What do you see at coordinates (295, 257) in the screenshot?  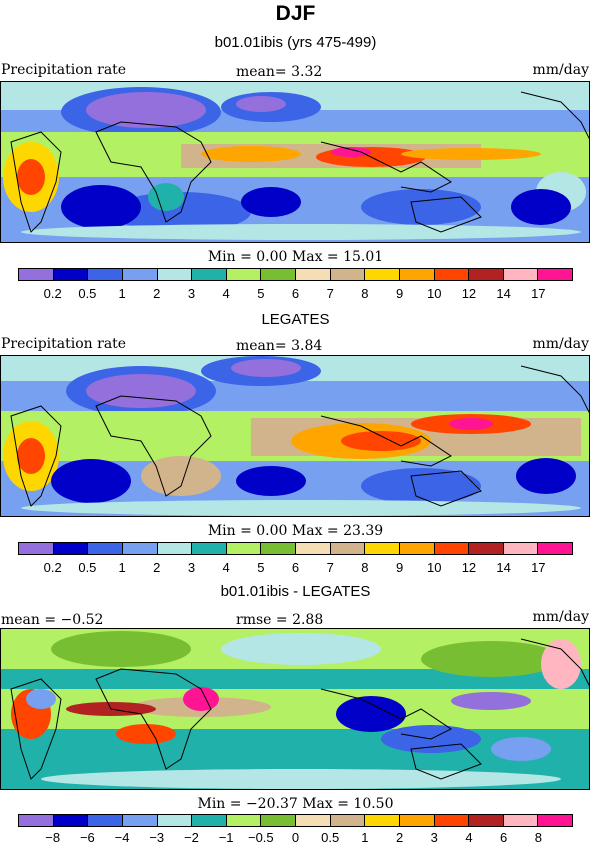 I see `panel1-minmax: Min = 0.00 Max = 15.01` at bounding box center [295, 257].